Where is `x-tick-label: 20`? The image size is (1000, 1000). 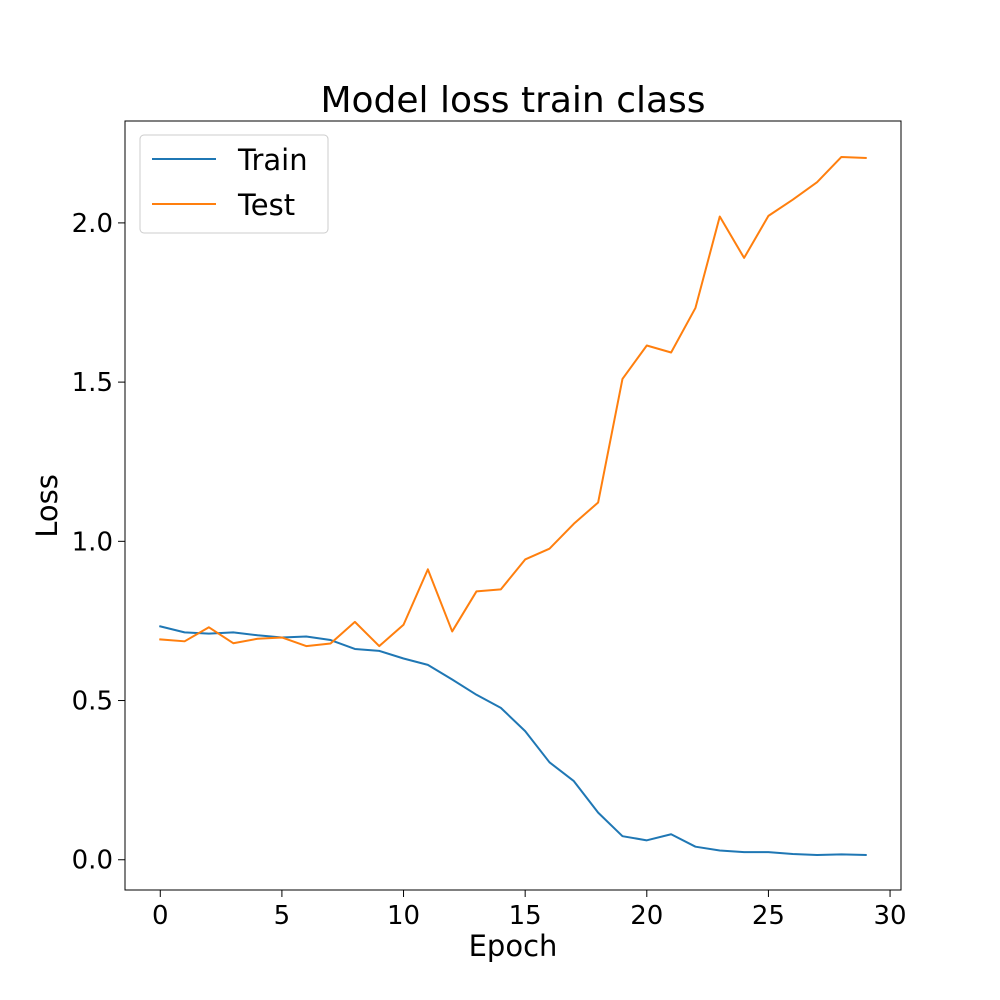 x-tick-label: 20 is located at coordinates (646, 916).